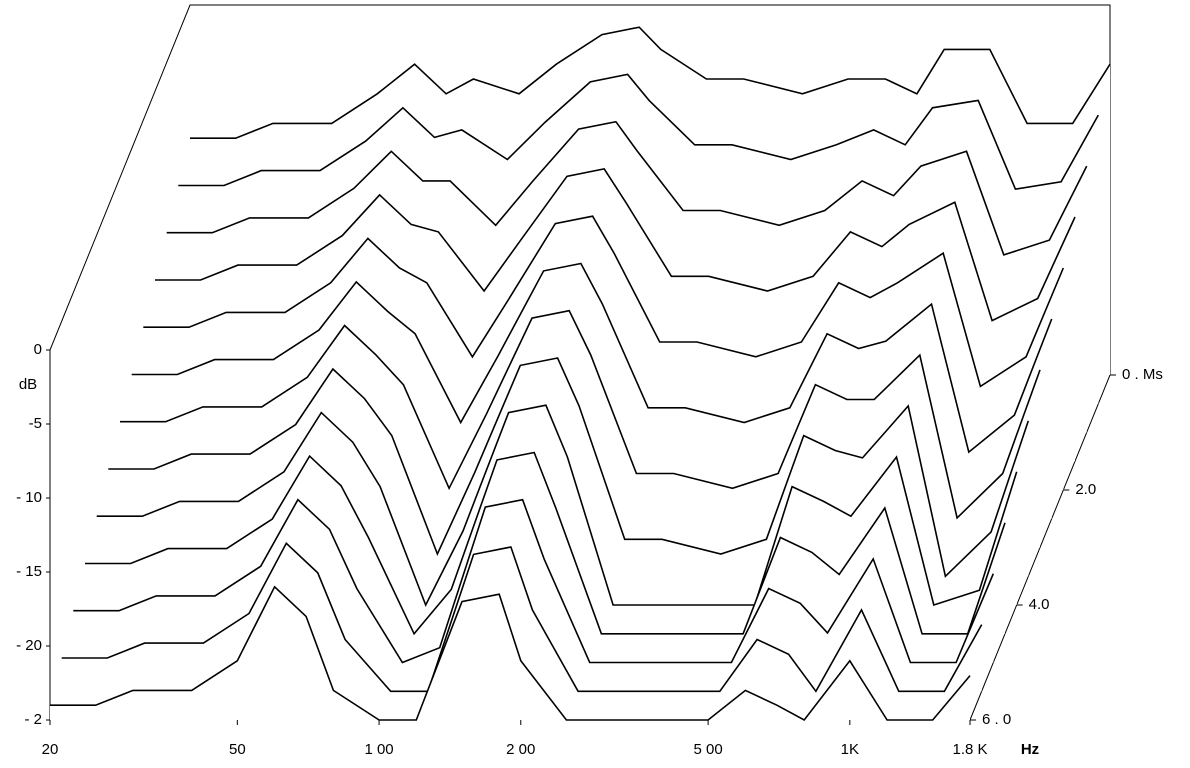 The height and width of the screenshot is (768, 1190). Describe the element at coordinates (29, 497) in the screenshot. I see `y-tick-label: - 10` at that location.